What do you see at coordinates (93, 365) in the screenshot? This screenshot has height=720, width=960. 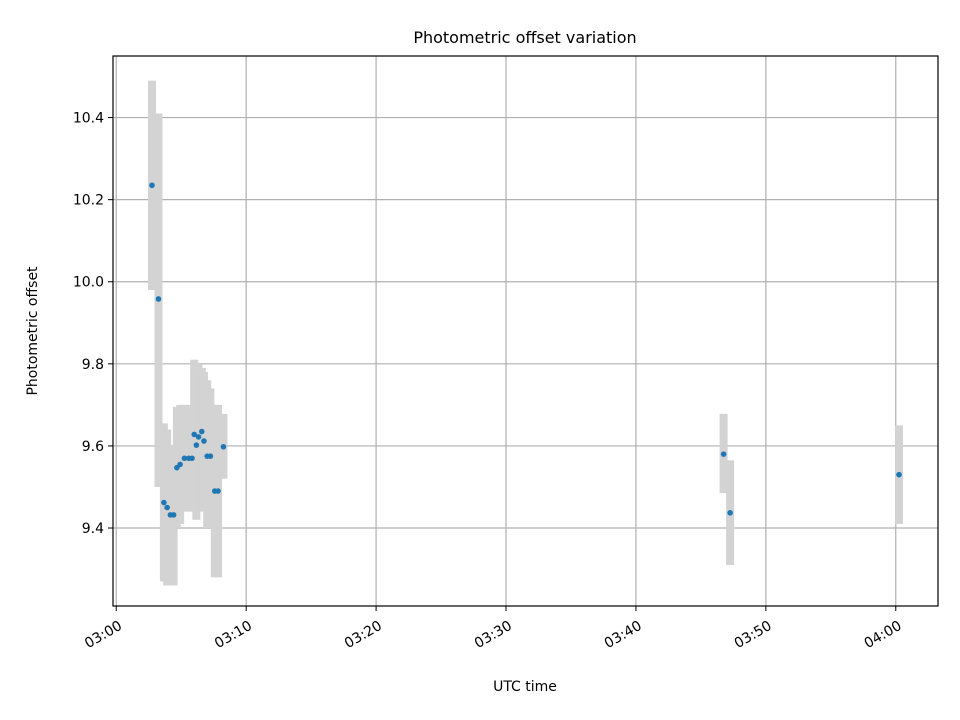 I see `y-tick-label: 9.8` at bounding box center [93, 365].